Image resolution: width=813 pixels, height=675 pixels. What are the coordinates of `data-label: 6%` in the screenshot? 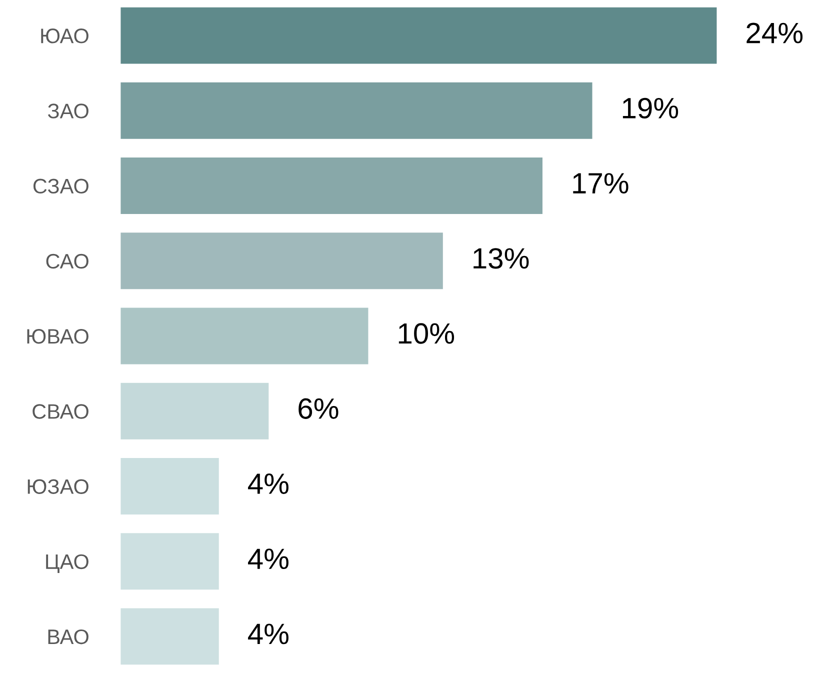 It's located at (318, 408).